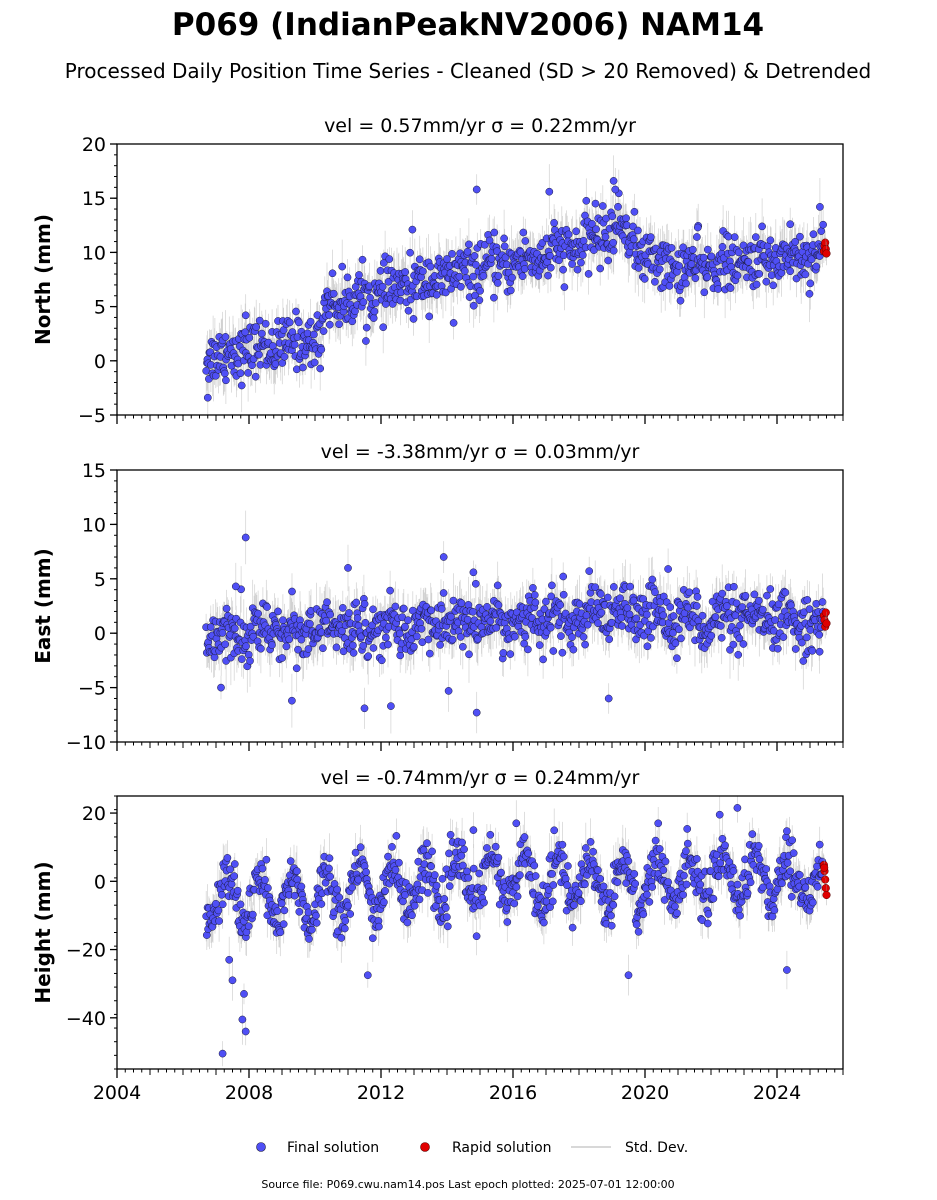  I want to click on y-tick-label: −40, so click(86, 1019).